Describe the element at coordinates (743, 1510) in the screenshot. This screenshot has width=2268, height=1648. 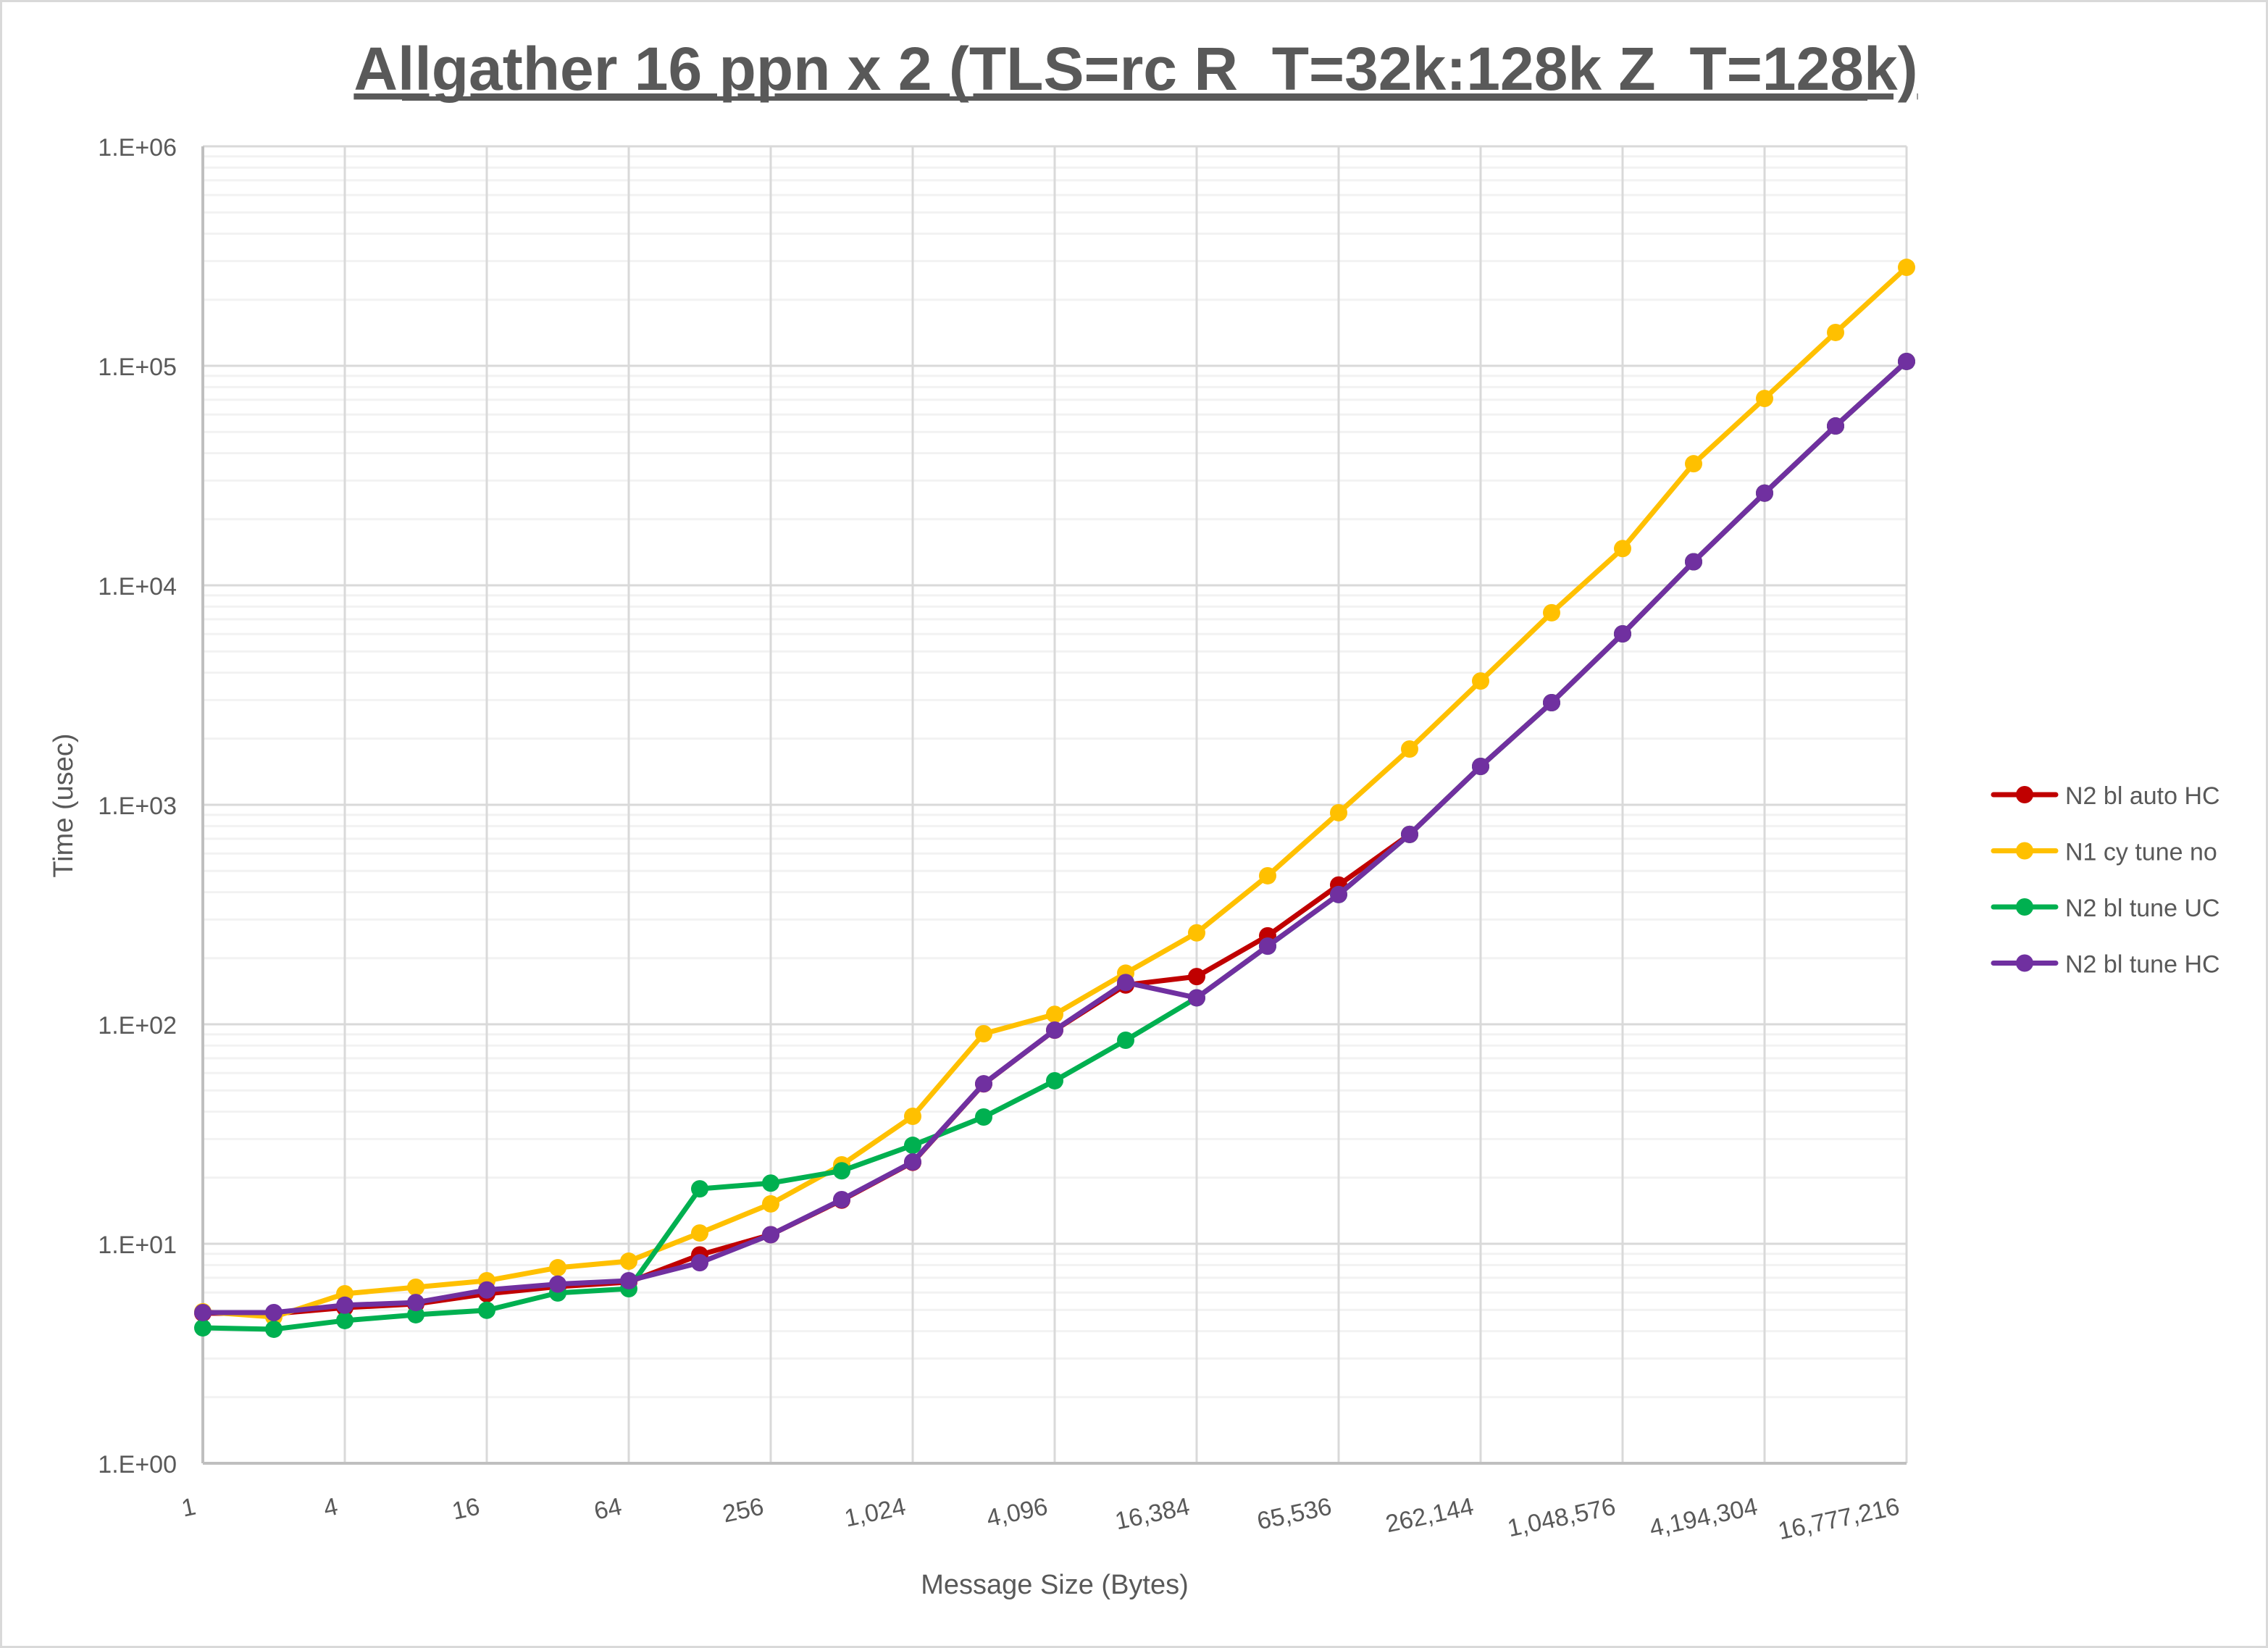
I see `x-tick-label: 256` at that location.